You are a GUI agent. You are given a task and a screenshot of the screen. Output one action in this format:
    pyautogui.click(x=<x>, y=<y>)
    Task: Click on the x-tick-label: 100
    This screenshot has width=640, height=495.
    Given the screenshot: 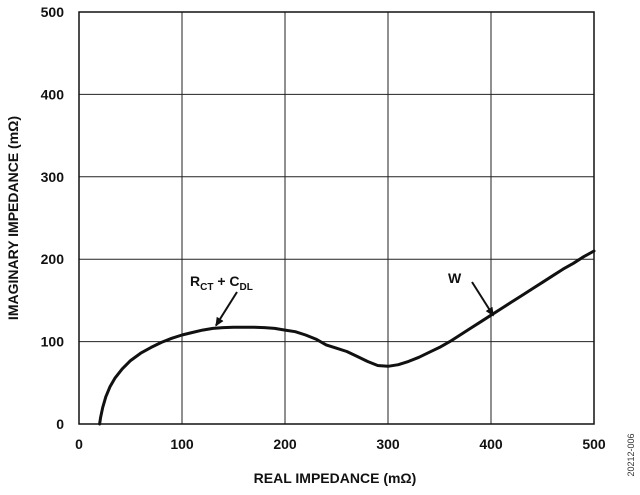 What is the action you would take?
    pyautogui.click(x=182, y=444)
    